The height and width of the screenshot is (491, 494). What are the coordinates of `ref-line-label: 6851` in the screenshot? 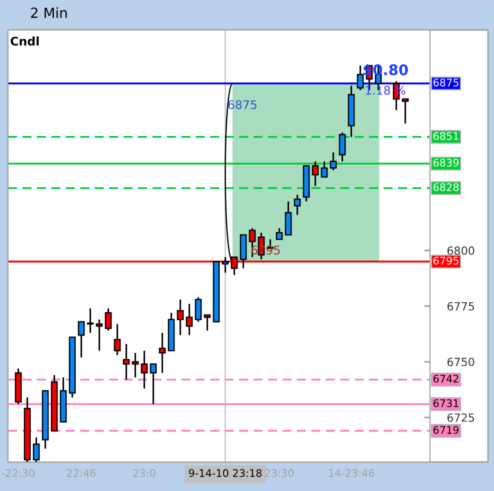 It's located at (446, 136).